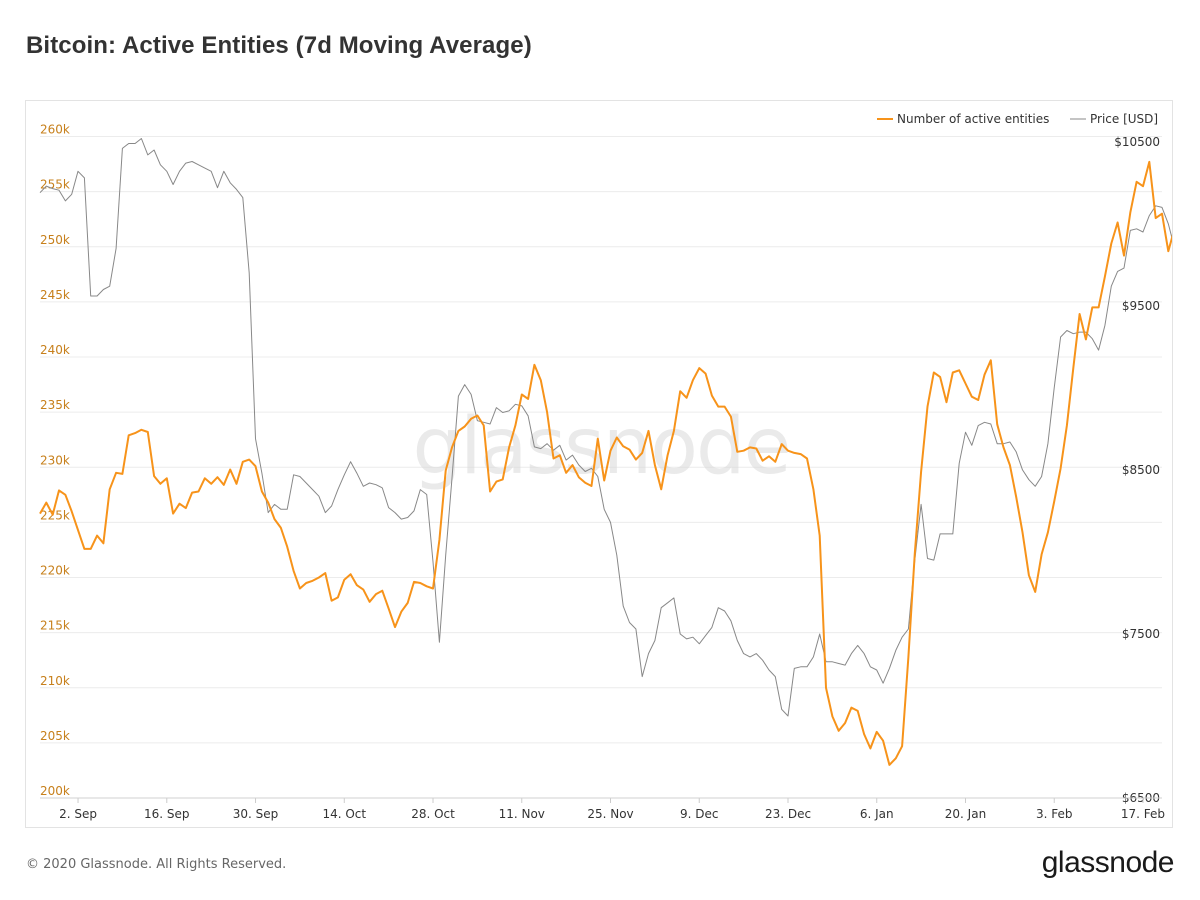  Describe the element at coordinates (344, 814) in the screenshot. I see `x-tick-label: 14. Oct` at that location.